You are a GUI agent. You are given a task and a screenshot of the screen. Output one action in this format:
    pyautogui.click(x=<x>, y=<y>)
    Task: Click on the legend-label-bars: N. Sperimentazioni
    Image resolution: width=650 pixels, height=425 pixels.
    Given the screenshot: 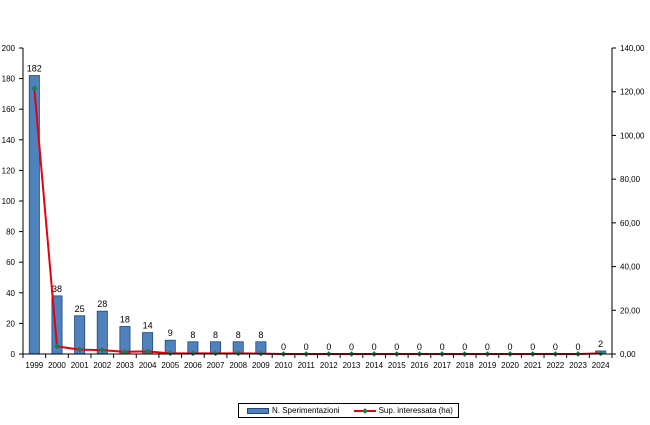 What is the action you would take?
    pyautogui.click(x=306, y=410)
    